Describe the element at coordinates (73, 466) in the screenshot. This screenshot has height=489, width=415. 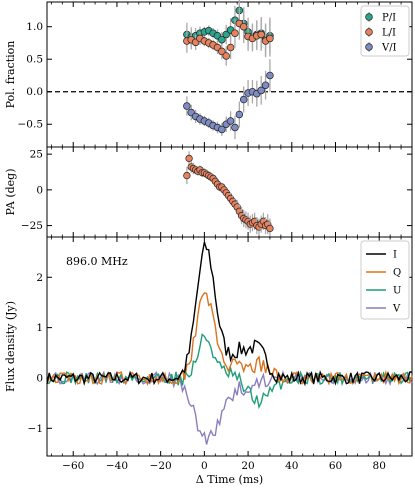
I see `x-tick-label: −60` at that location.